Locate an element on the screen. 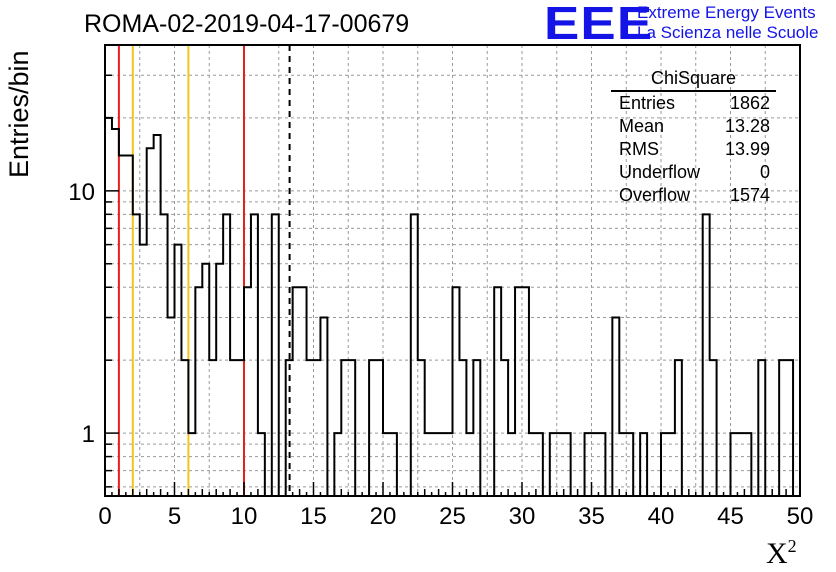  x-tick-label: 5 is located at coordinates (174, 516).